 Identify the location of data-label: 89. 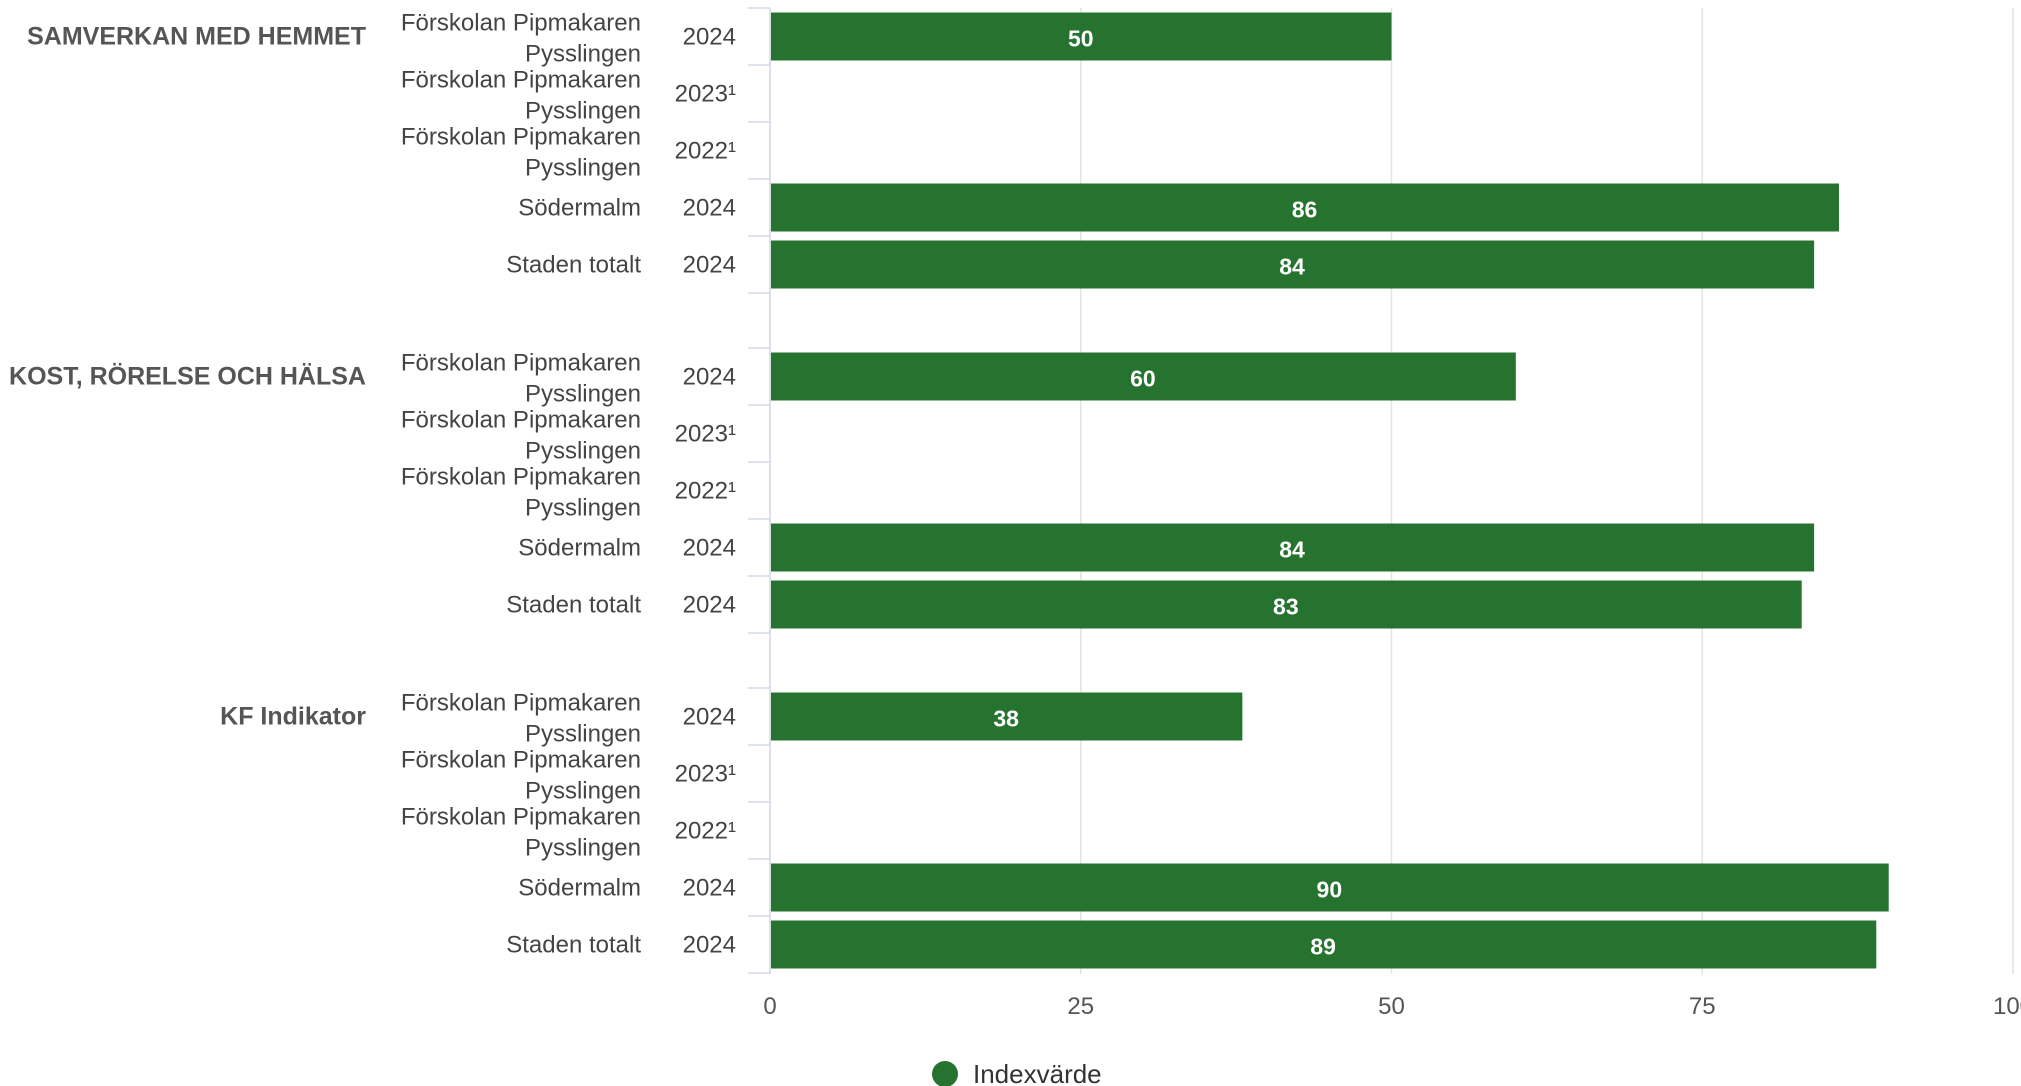
(1323, 947).